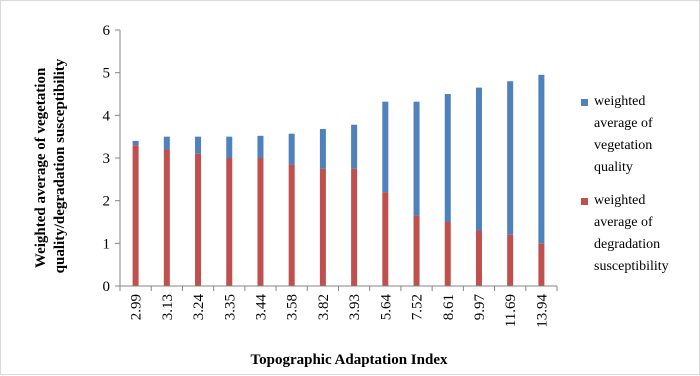 The image size is (700, 376). What do you see at coordinates (613, 167) in the screenshot?
I see `legend-label-line: quality` at bounding box center [613, 167].